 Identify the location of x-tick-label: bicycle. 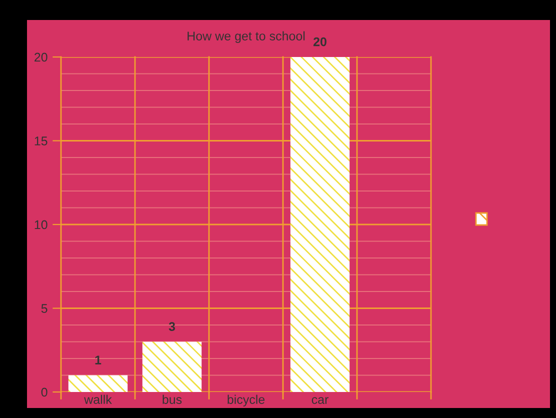
(246, 400).